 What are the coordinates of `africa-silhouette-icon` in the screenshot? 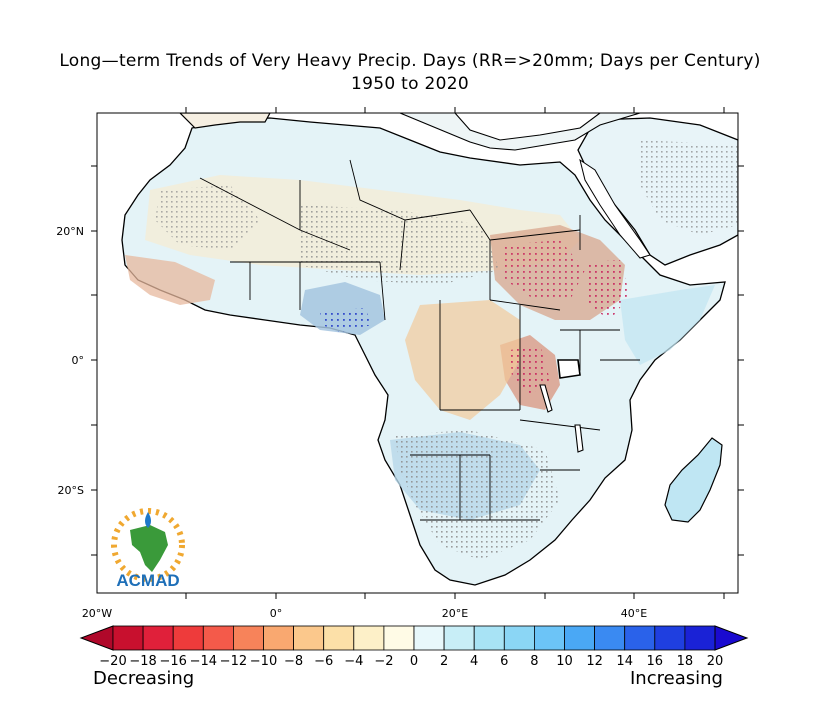 It's located at (149, 548).